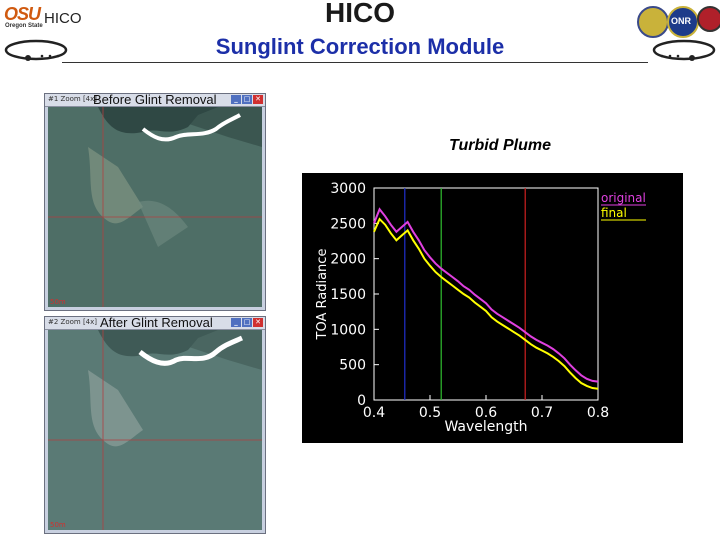 This screenshot has width=720, height=540. I want to click on window-titlebar: #2 Zoom [4x] After Glint Removal _ □ ✕, so click(155, 322).